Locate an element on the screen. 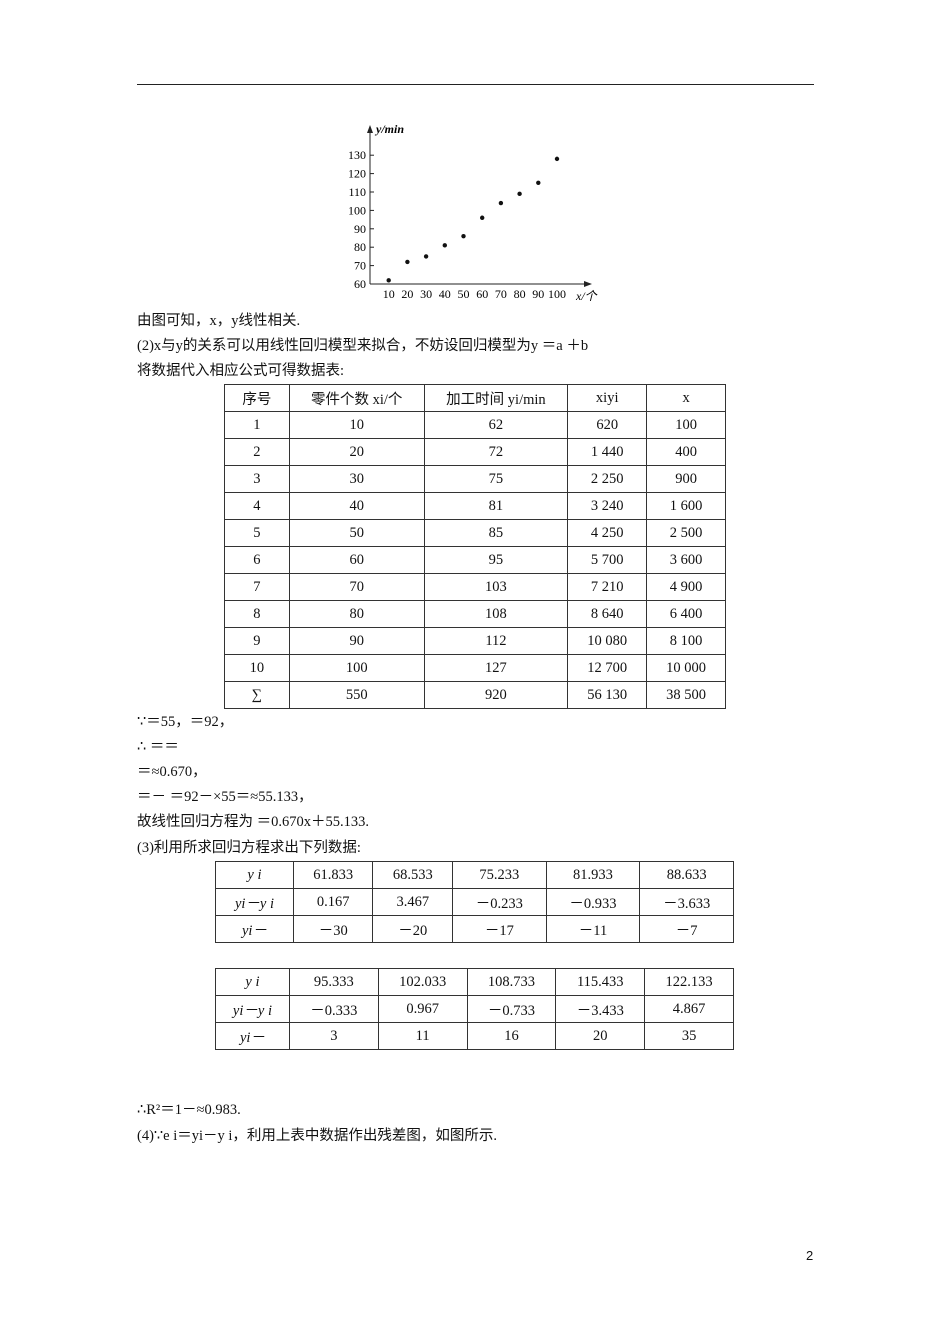 The width and height of the screenshot is (950, 1344). table-cell: 61.833 is located at coordinates (333, 875).